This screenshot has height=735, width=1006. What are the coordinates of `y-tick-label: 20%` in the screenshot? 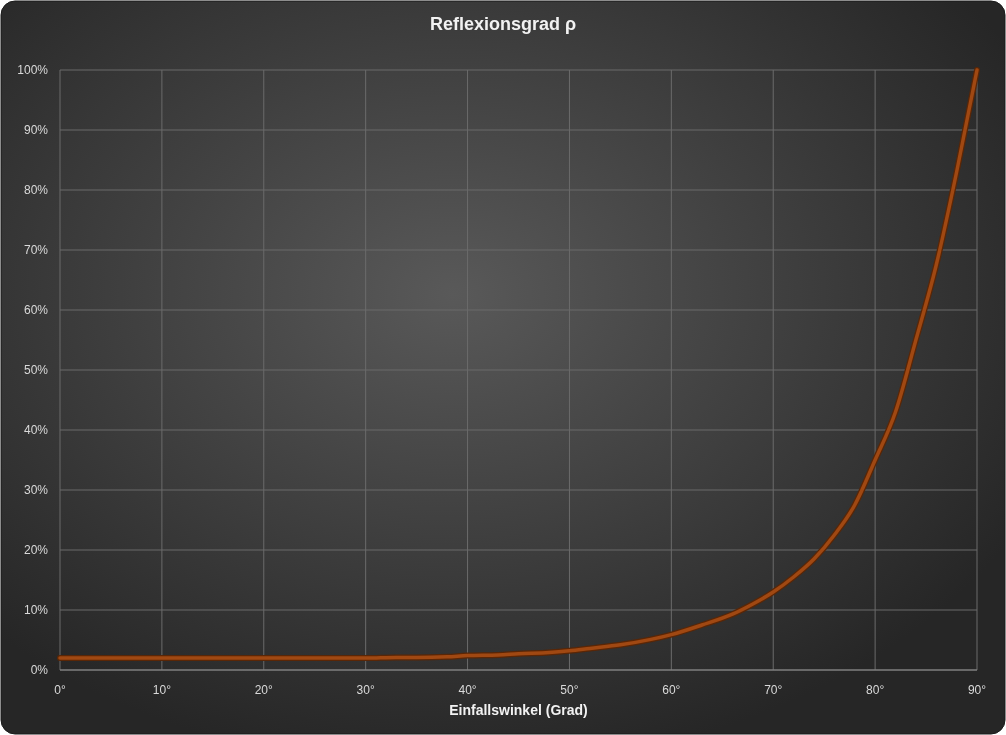 It's located at (36, 550).